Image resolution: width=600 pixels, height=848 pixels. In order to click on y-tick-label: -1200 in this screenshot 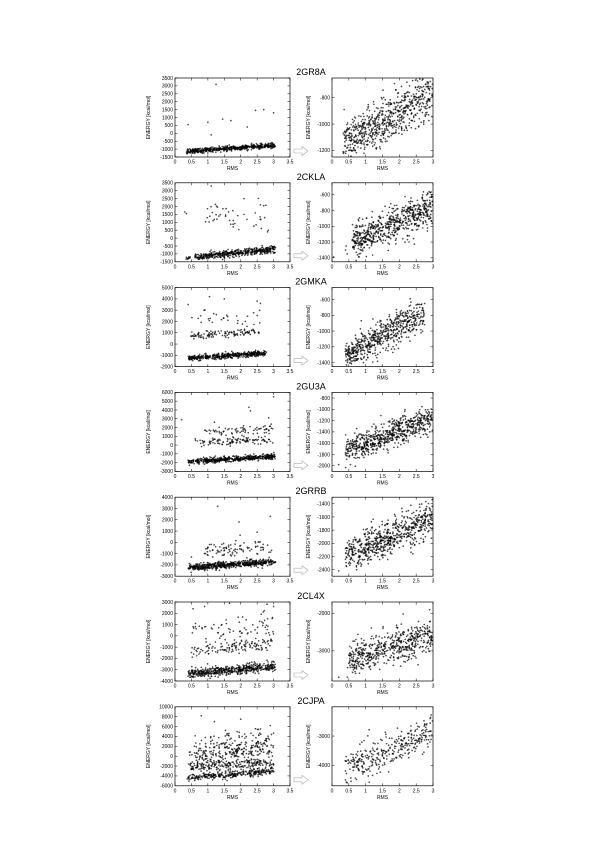, I will do `click(323, 151)`.